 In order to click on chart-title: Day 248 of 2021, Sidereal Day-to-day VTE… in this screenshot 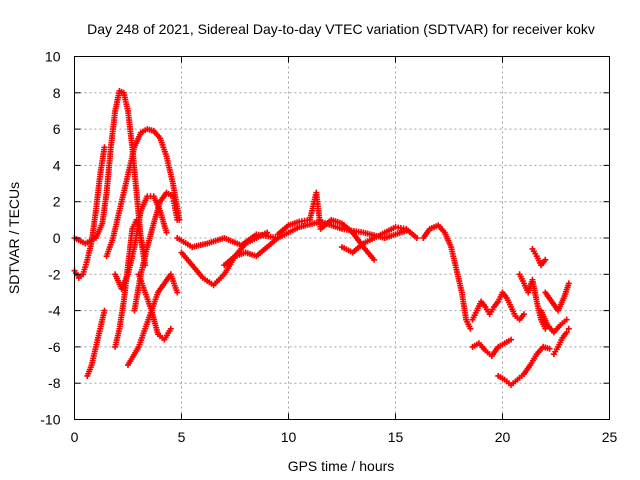, I will do `click(341, 29)`.